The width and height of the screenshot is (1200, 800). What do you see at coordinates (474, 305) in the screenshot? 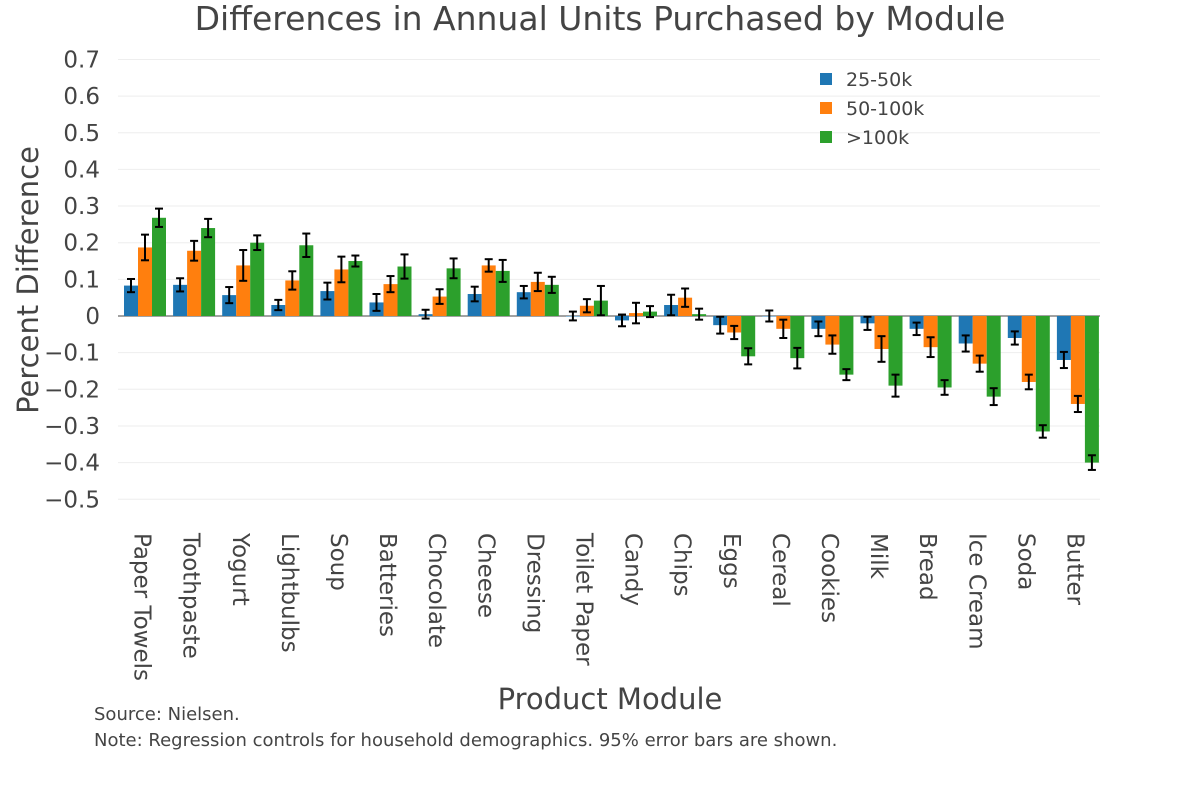
I see `bar-cheese-25-50k` at bounding box center [474, 305].